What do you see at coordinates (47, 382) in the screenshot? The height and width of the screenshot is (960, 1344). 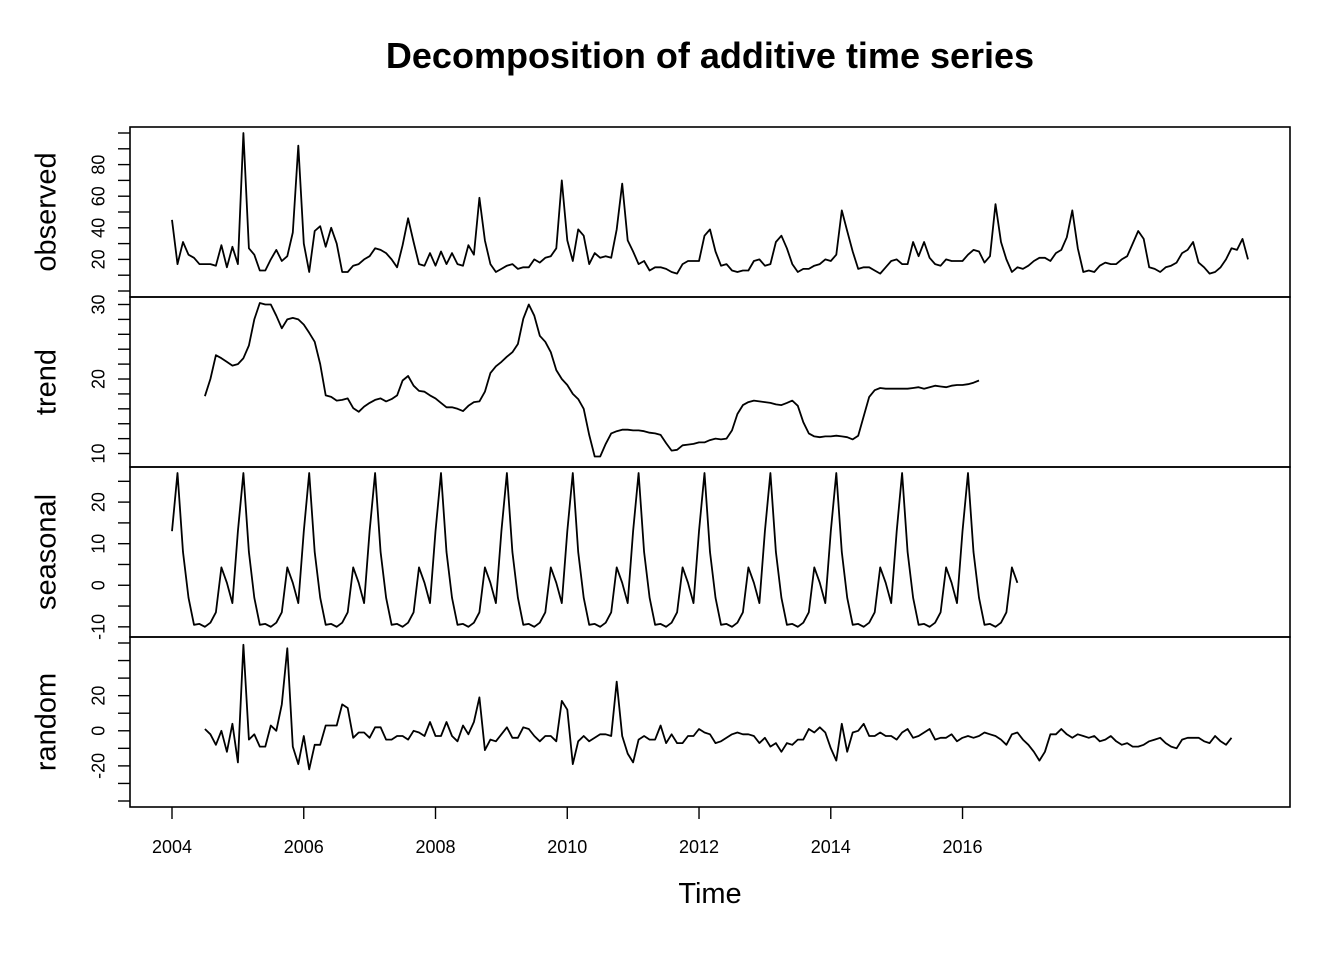 I see `y-axis-label-trend: trend` at bounding box center [47, 382].